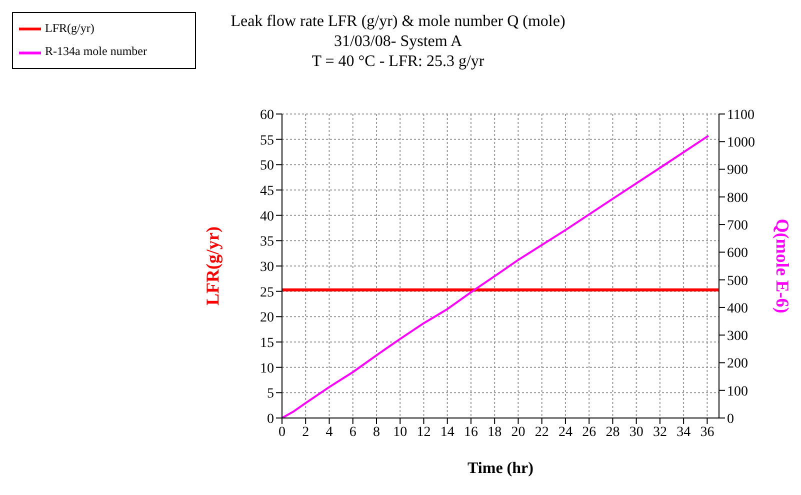 The height and width of the screenshot is (495, 801). What do you see at coordinates (707, 432) in the screenshot?
I see `x-tick-label: 36` at bounding box center [707, 432].